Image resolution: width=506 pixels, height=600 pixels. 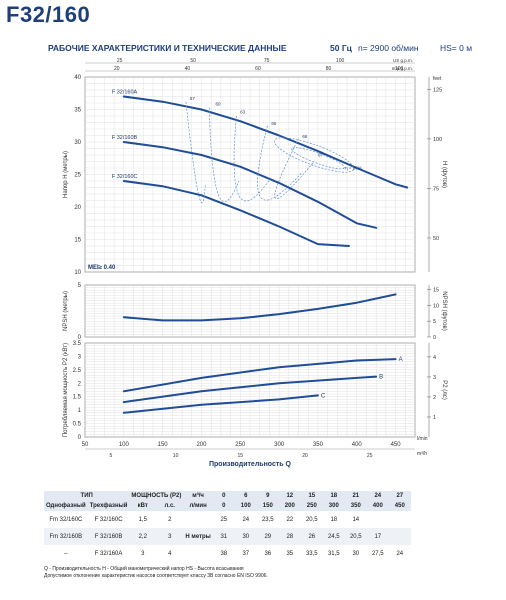 I want to click on row-a-h6: 30, so click(x=356, y=553).